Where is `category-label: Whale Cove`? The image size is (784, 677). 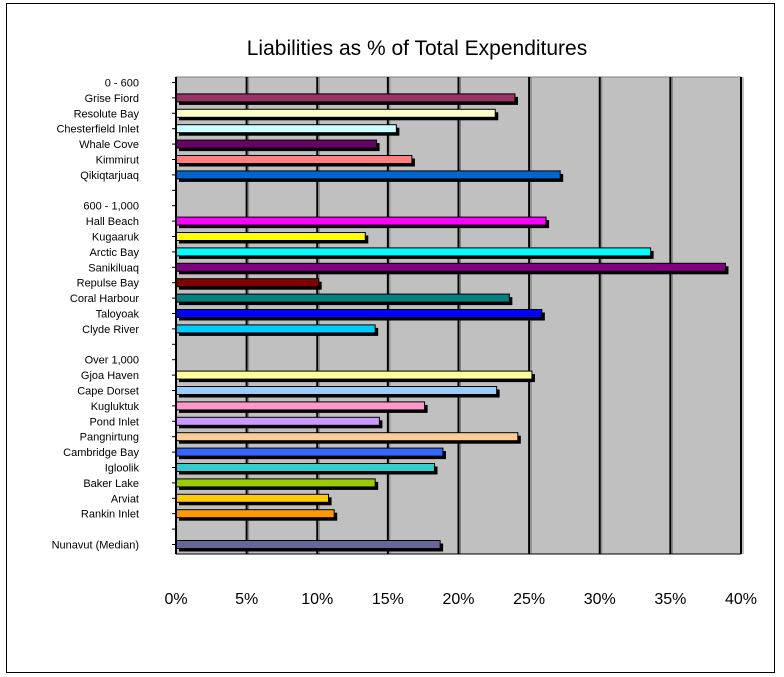 category-label: Whale Cove is located at coordinates (109, 145).